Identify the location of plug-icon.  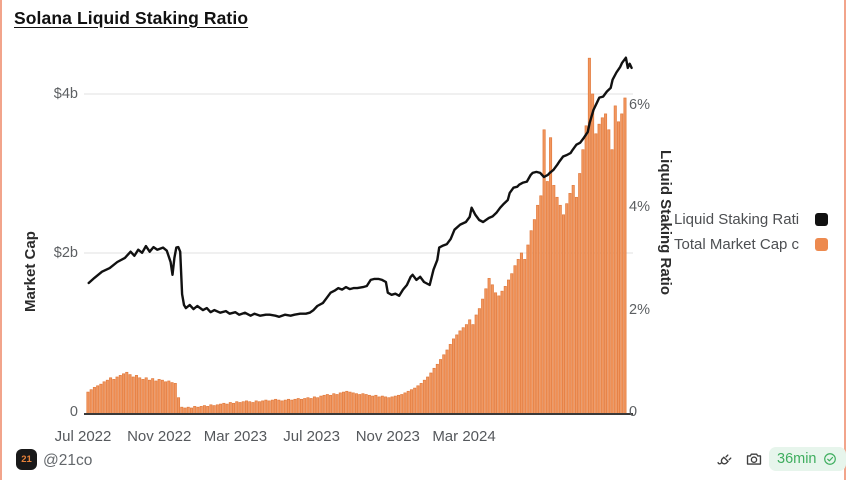
(725, 459).